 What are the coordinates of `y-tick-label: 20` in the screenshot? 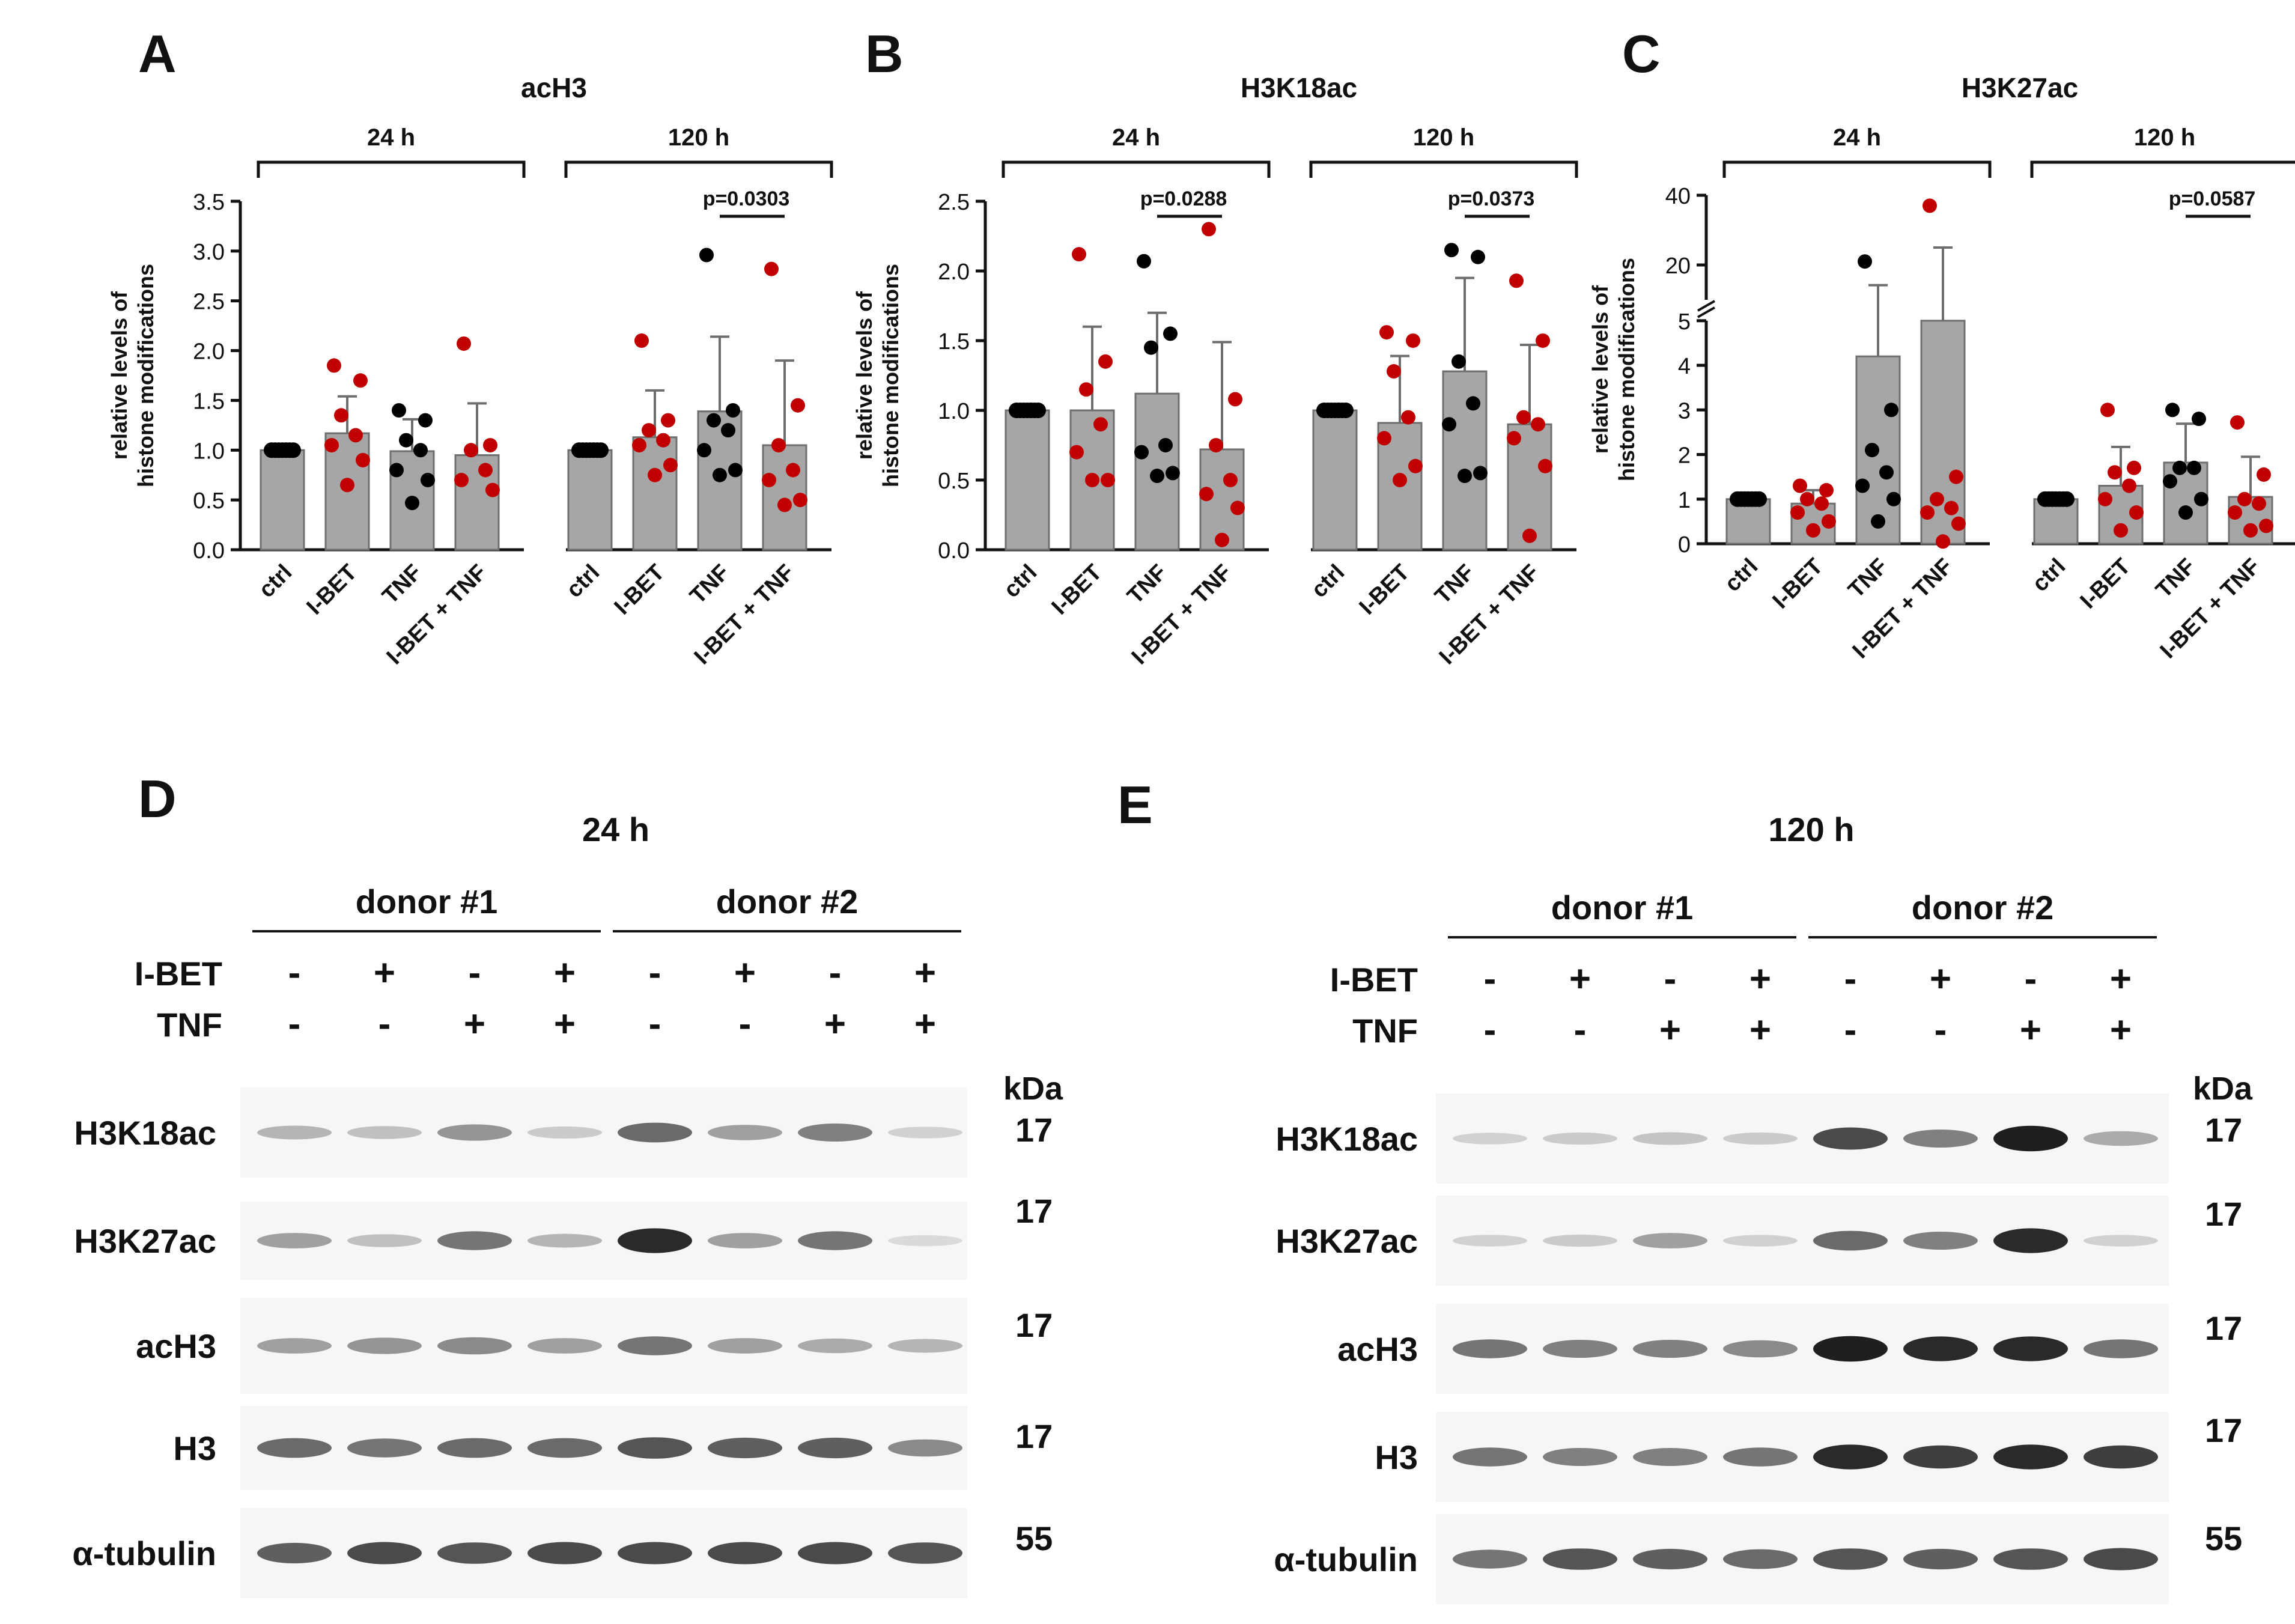 It's located at (1678, 266).